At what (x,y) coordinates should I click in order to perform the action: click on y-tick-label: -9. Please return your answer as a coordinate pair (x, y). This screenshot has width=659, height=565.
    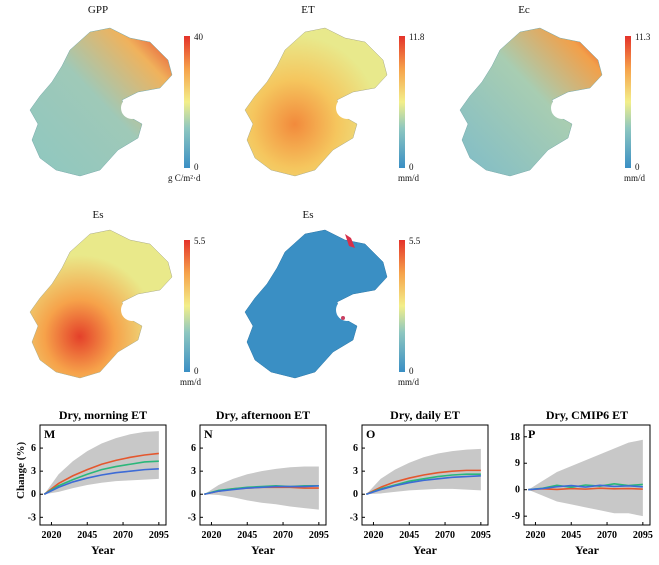
    Looking at the image, I should click on (516, 516).